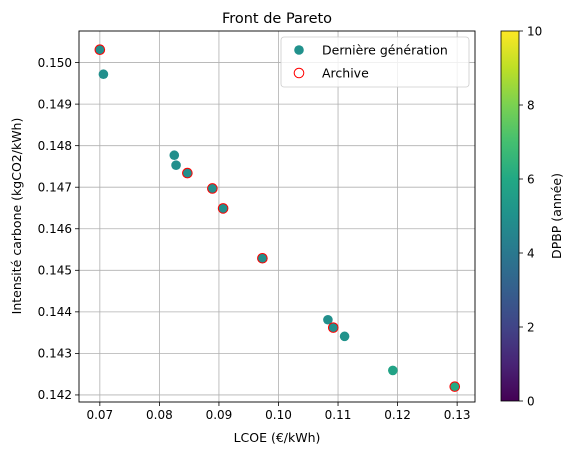 Image resolution: width=576 pixels, height=455 pixels. What do you see at coordinates (55, 63) in the screenshot?
I see `y-tick-label: 0.150` at bounding box center [55, 63].